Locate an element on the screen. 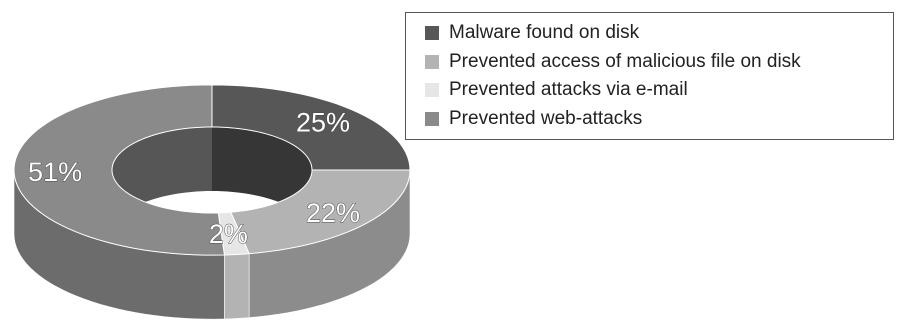  donut-hole-wall is located at coordinates (212, 180).